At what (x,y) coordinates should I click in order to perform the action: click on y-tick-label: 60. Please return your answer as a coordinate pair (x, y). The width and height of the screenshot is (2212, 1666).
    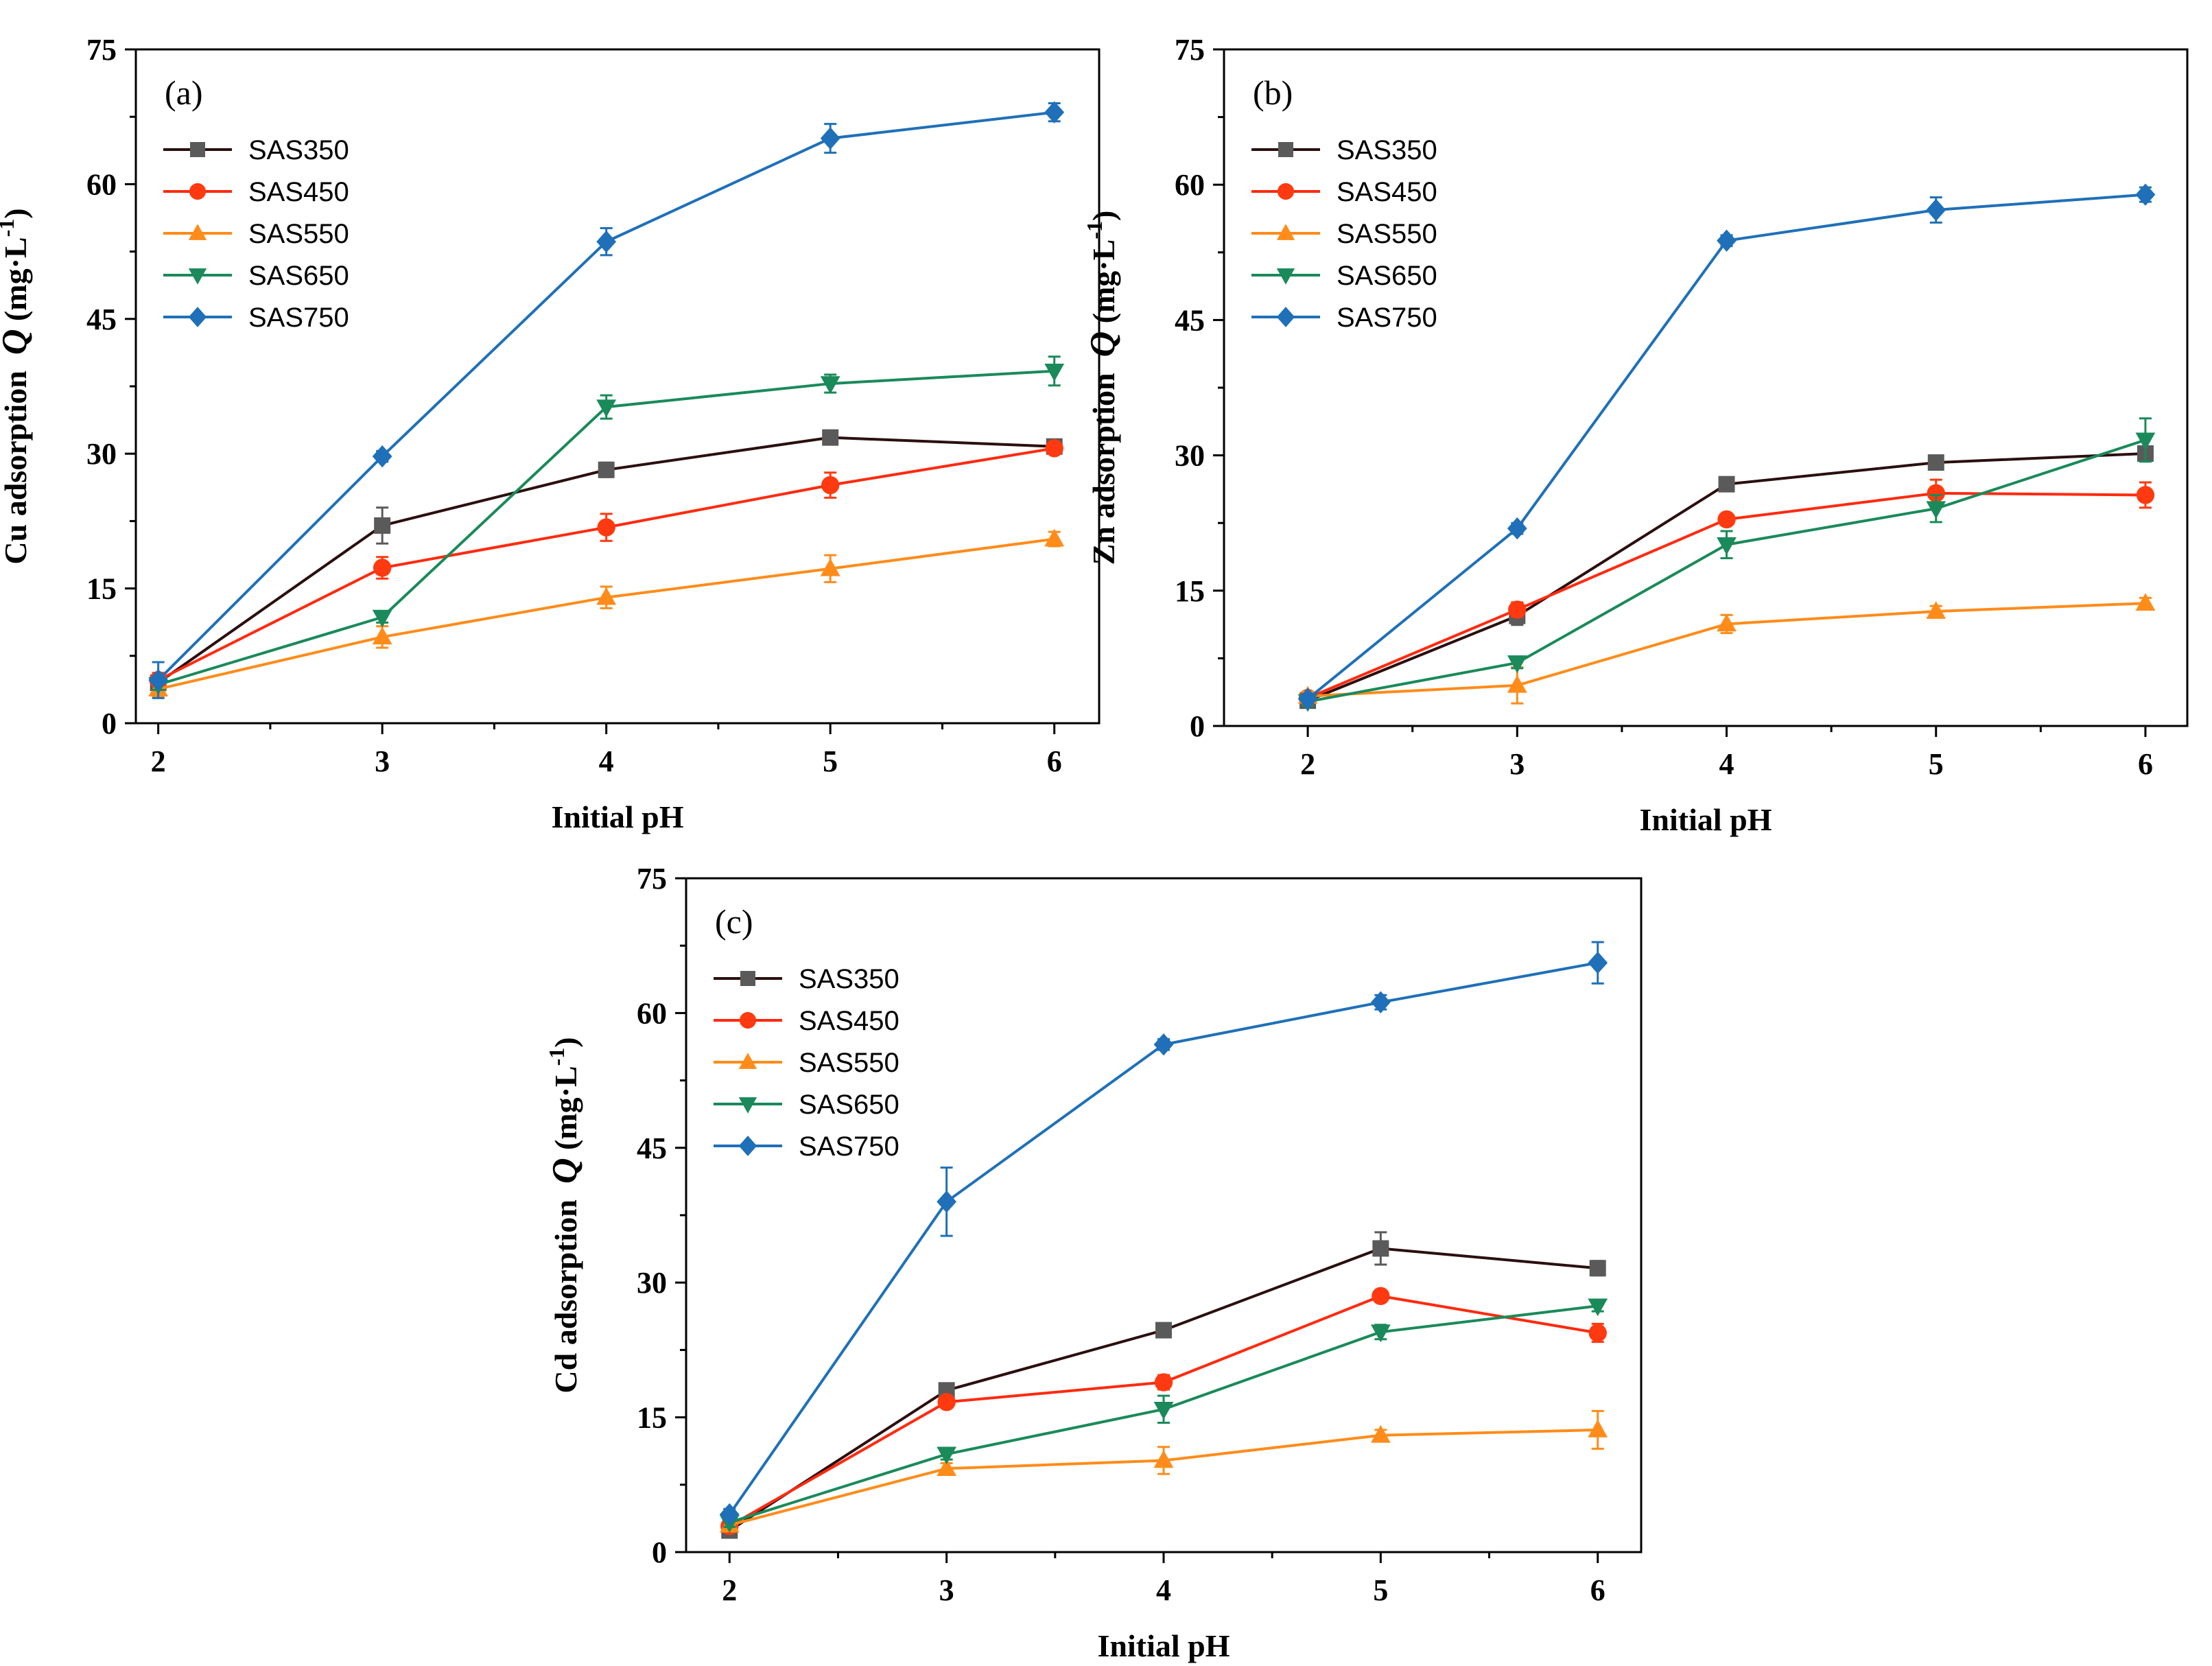
    Looking at the image, I should click on (101, 184).